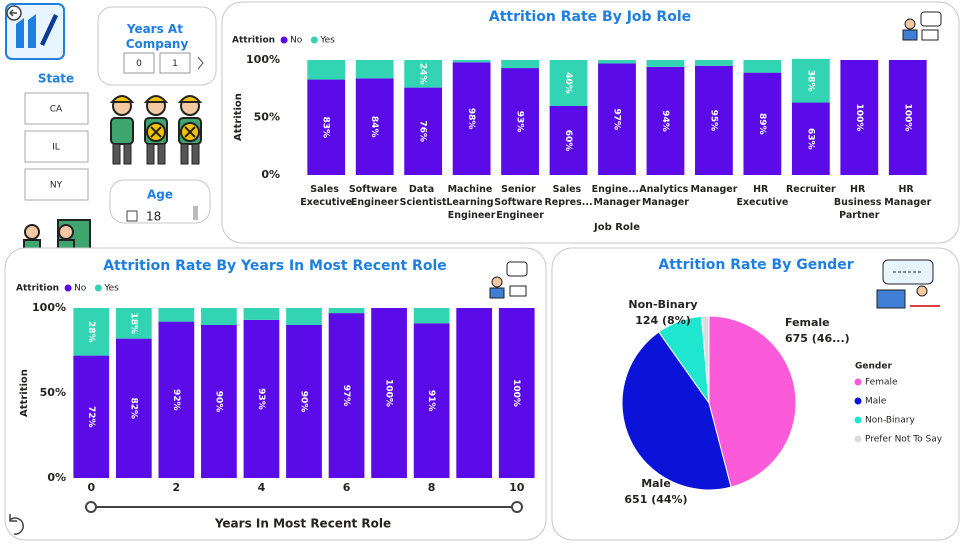 The image size is (962, 544). Describe the element at coordinates (218, 402) in the screenshot. I see `data-label: 90%` at that location.